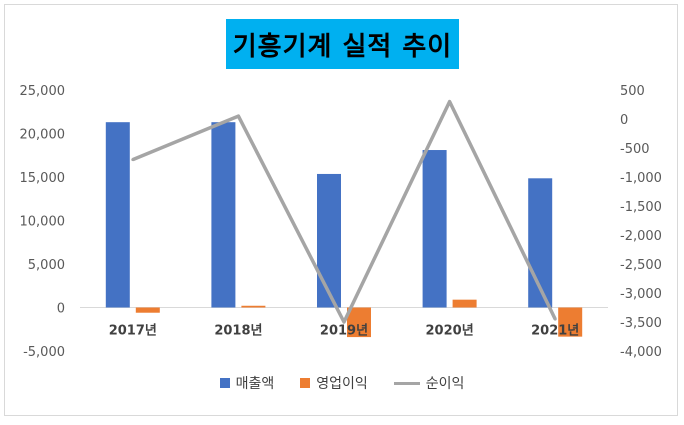  What do you see at coordinates (43, 178) in the screenshot?
I see `left-axis-tick-label: 15,000` at bounding box center [43, 178].